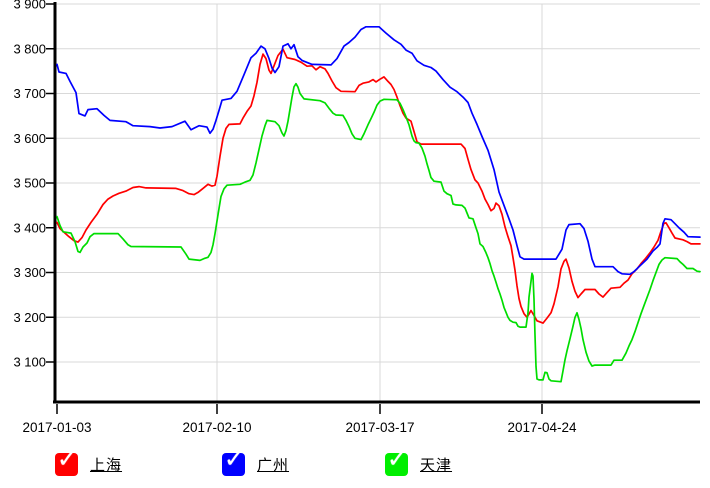 The height and width of the screenshot is (488, 710). I want to click on y-tick-label: 3 700, so click(29, 93).